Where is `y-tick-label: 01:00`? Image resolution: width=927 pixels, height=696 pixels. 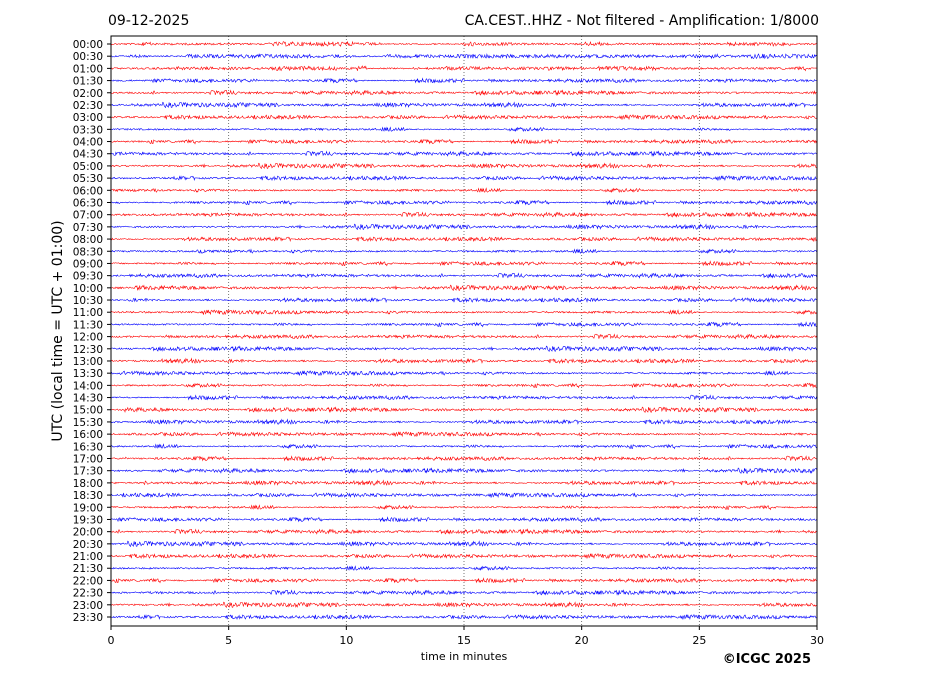
y-tick-label: 01:00 is located at coordinates (88, 69).